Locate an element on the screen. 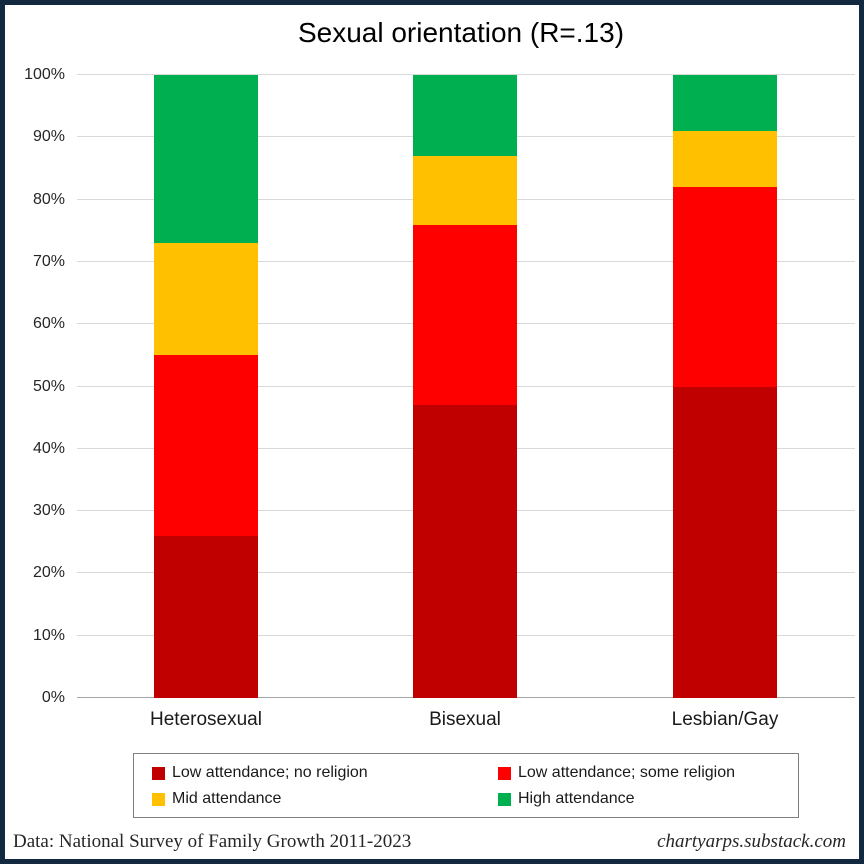 Image resolution: width=864 pixels, height=864 pixels. y-tick-label: 90% is located at coordinates (48, 137).